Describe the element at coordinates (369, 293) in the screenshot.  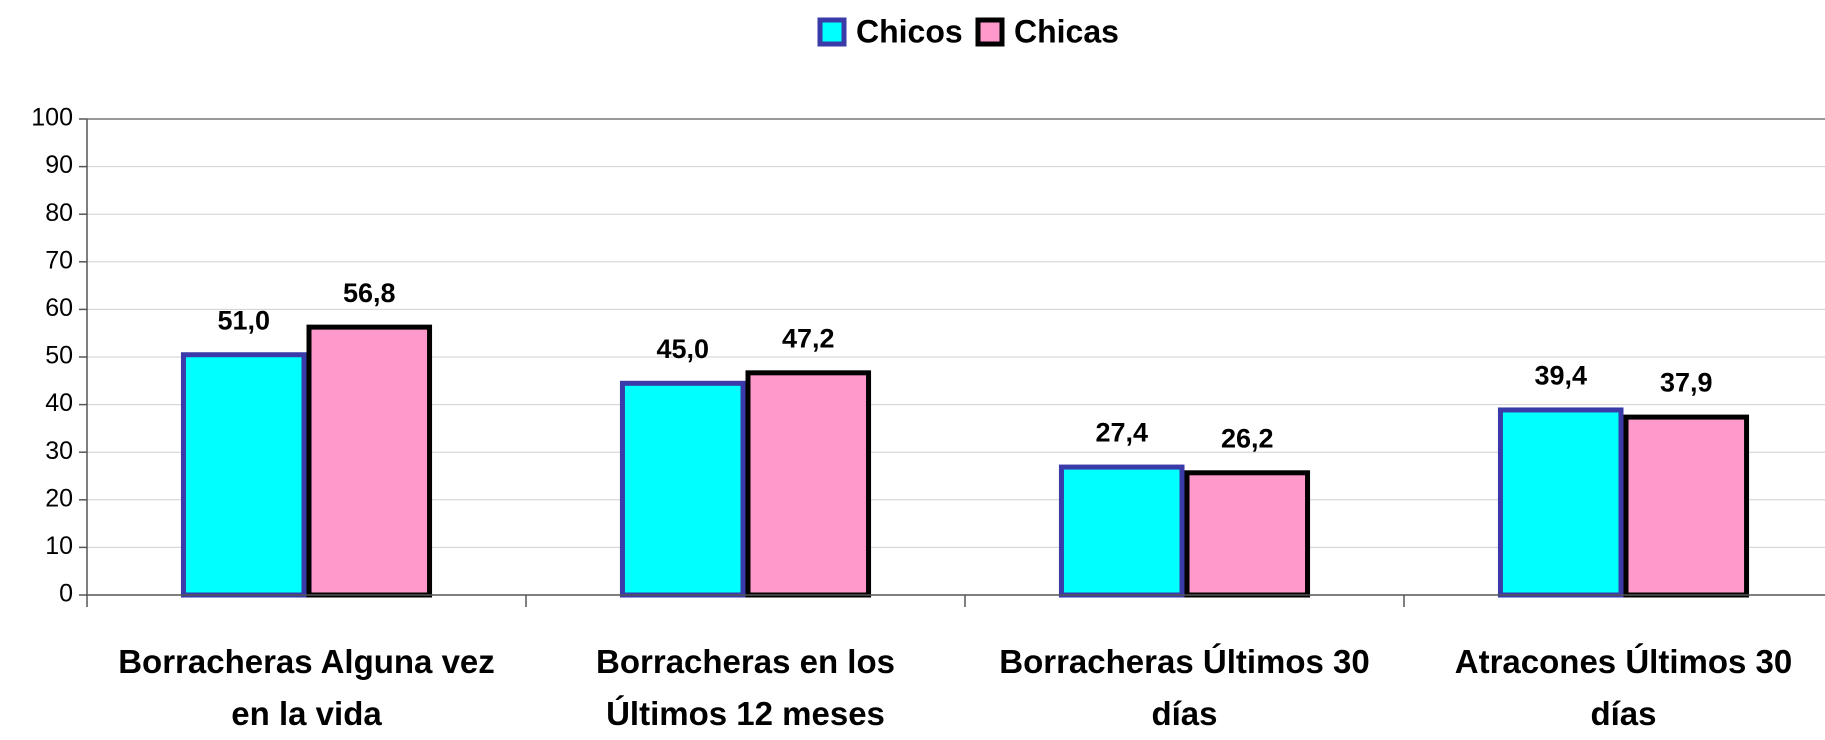
I see `value-label: 56,8` at that location.